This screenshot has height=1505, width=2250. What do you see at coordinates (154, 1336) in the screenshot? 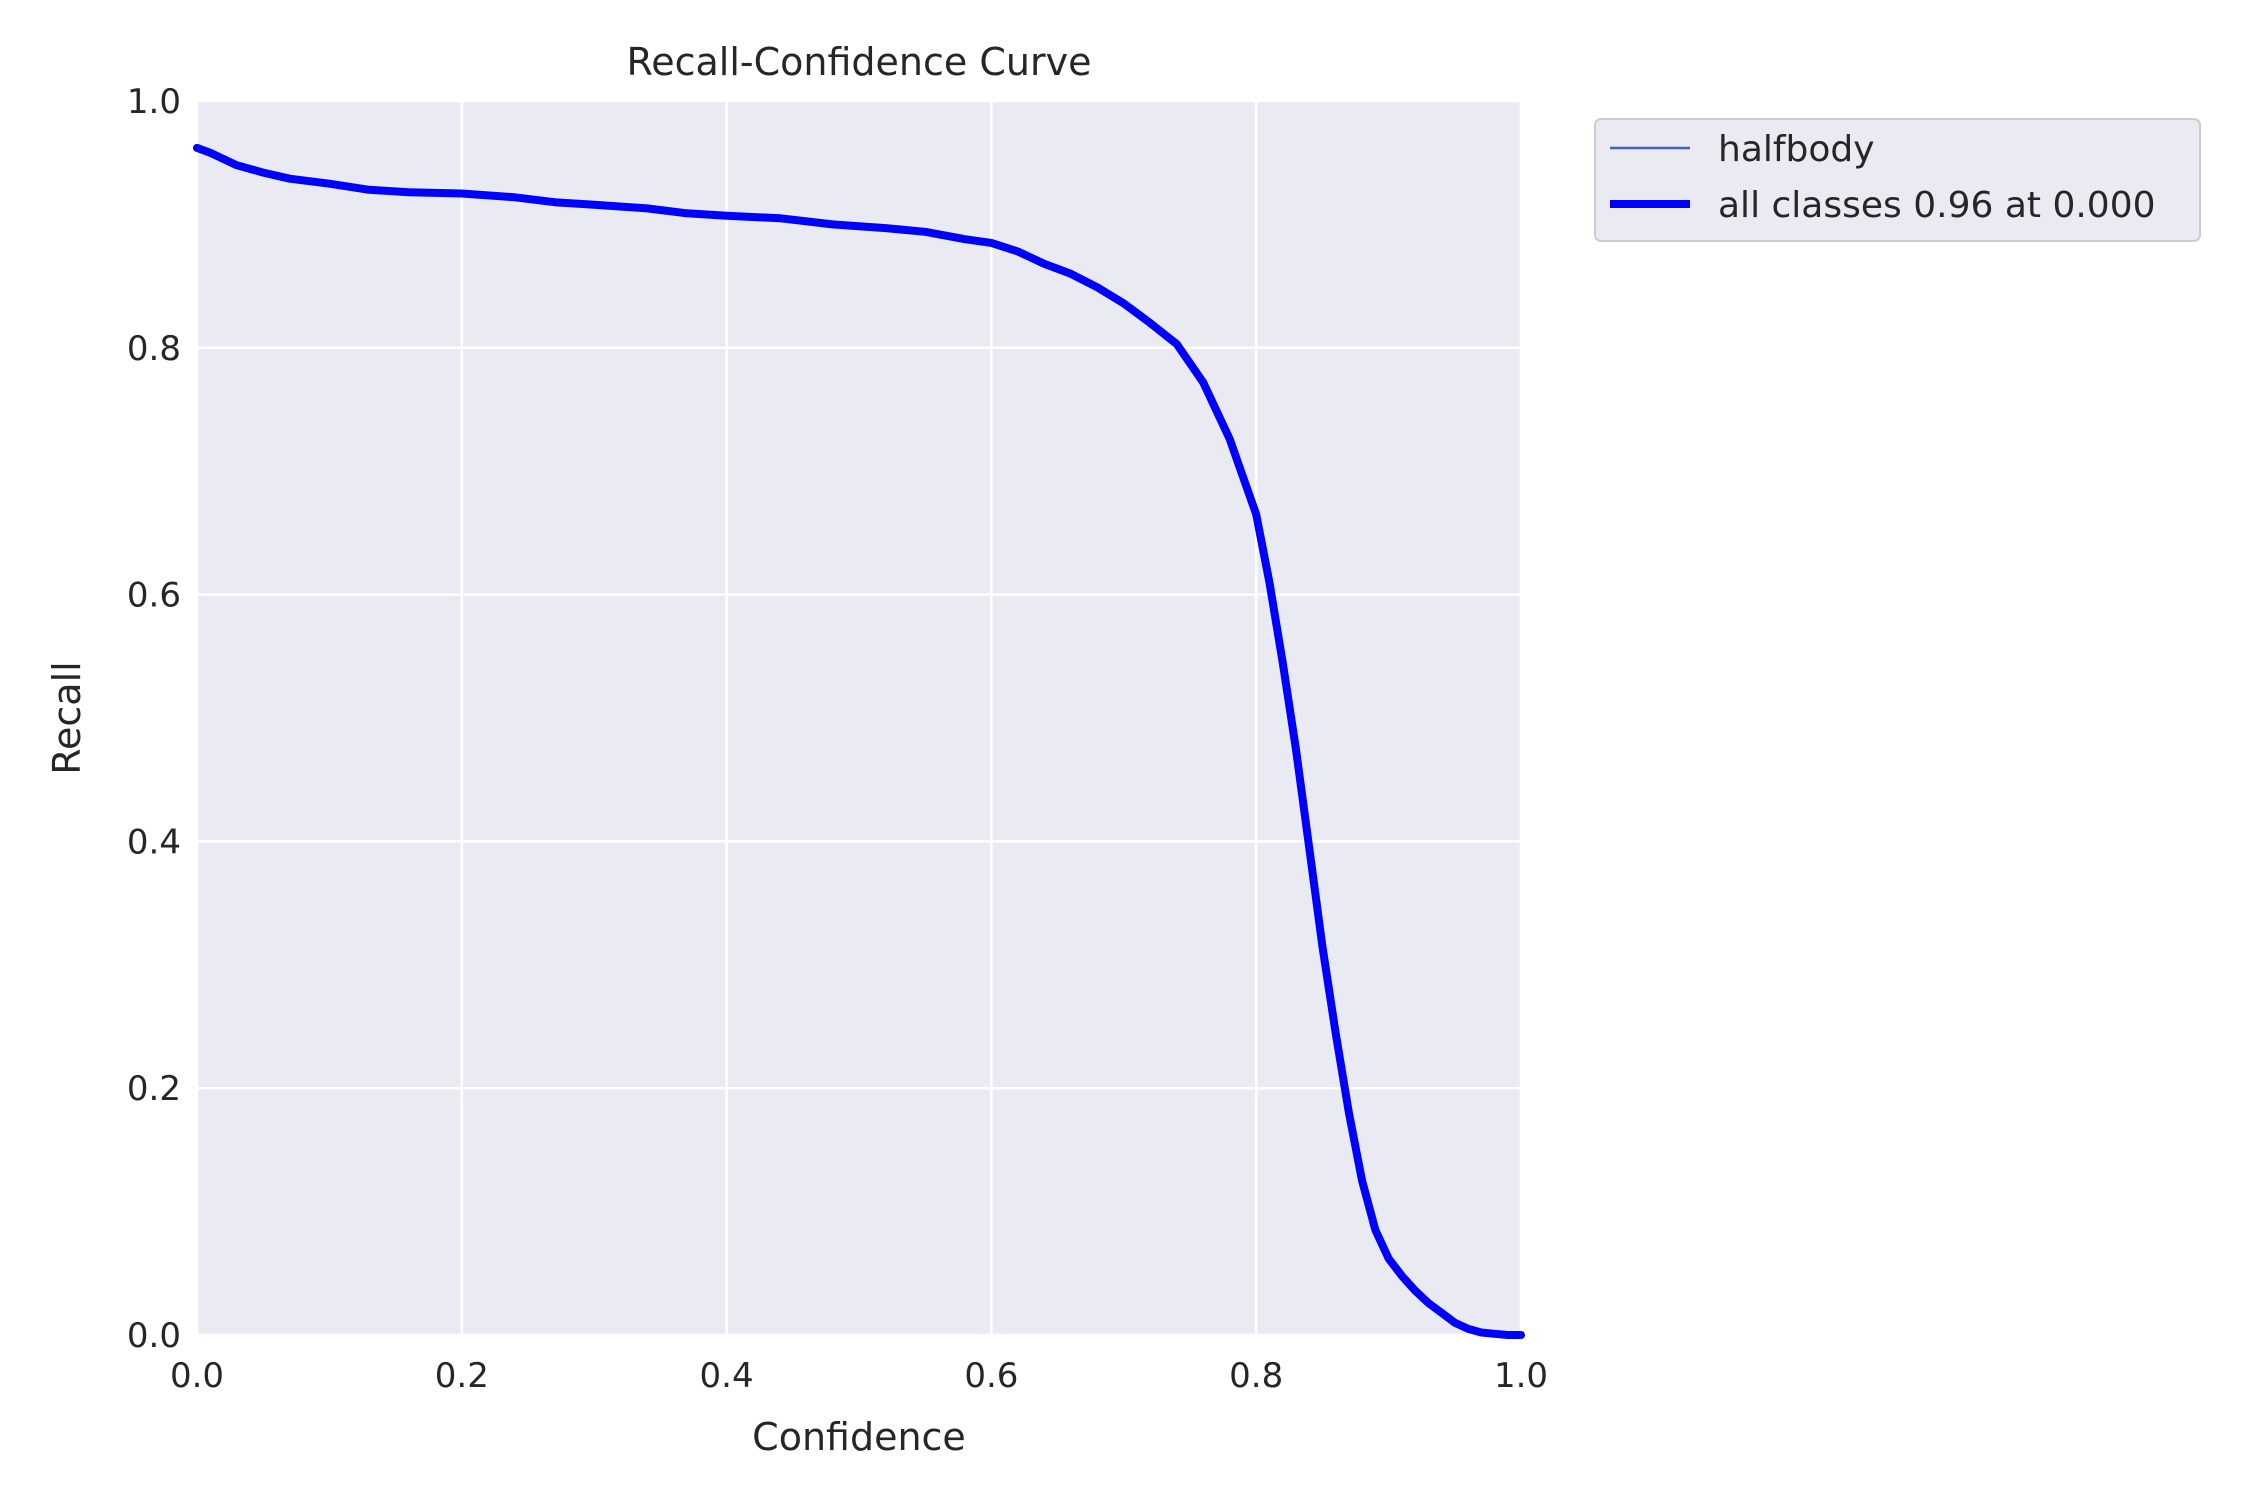
I see `y-tick-label: 0.0` at bounding box center [154, 1336].